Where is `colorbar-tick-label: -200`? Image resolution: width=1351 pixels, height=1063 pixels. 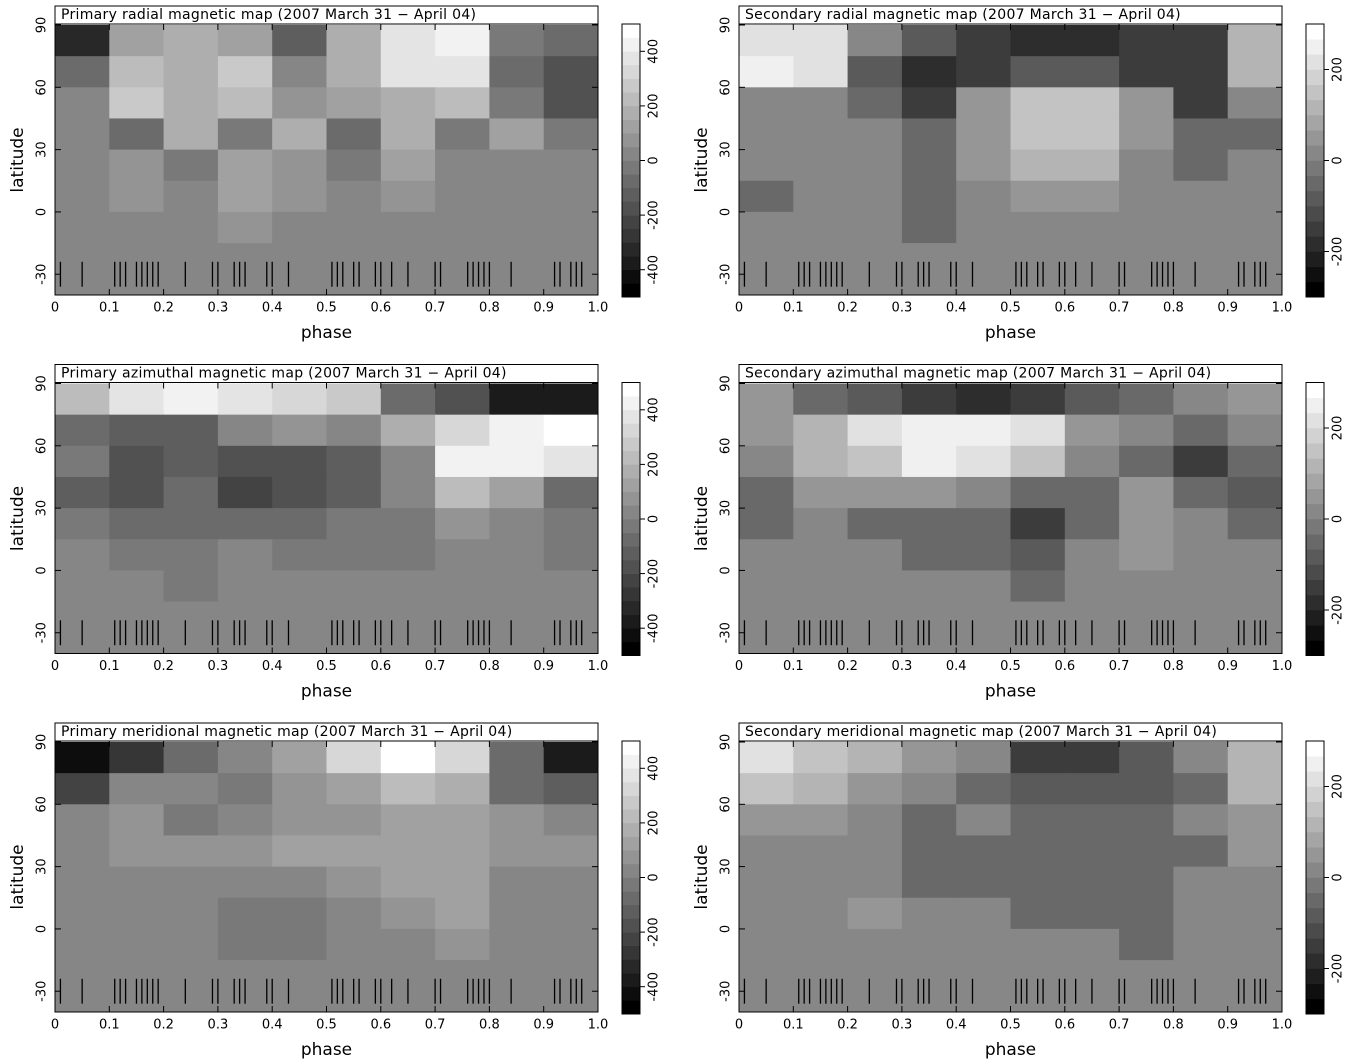
colorbar-tick-label: -200 is located at coordinates (1338, 252).